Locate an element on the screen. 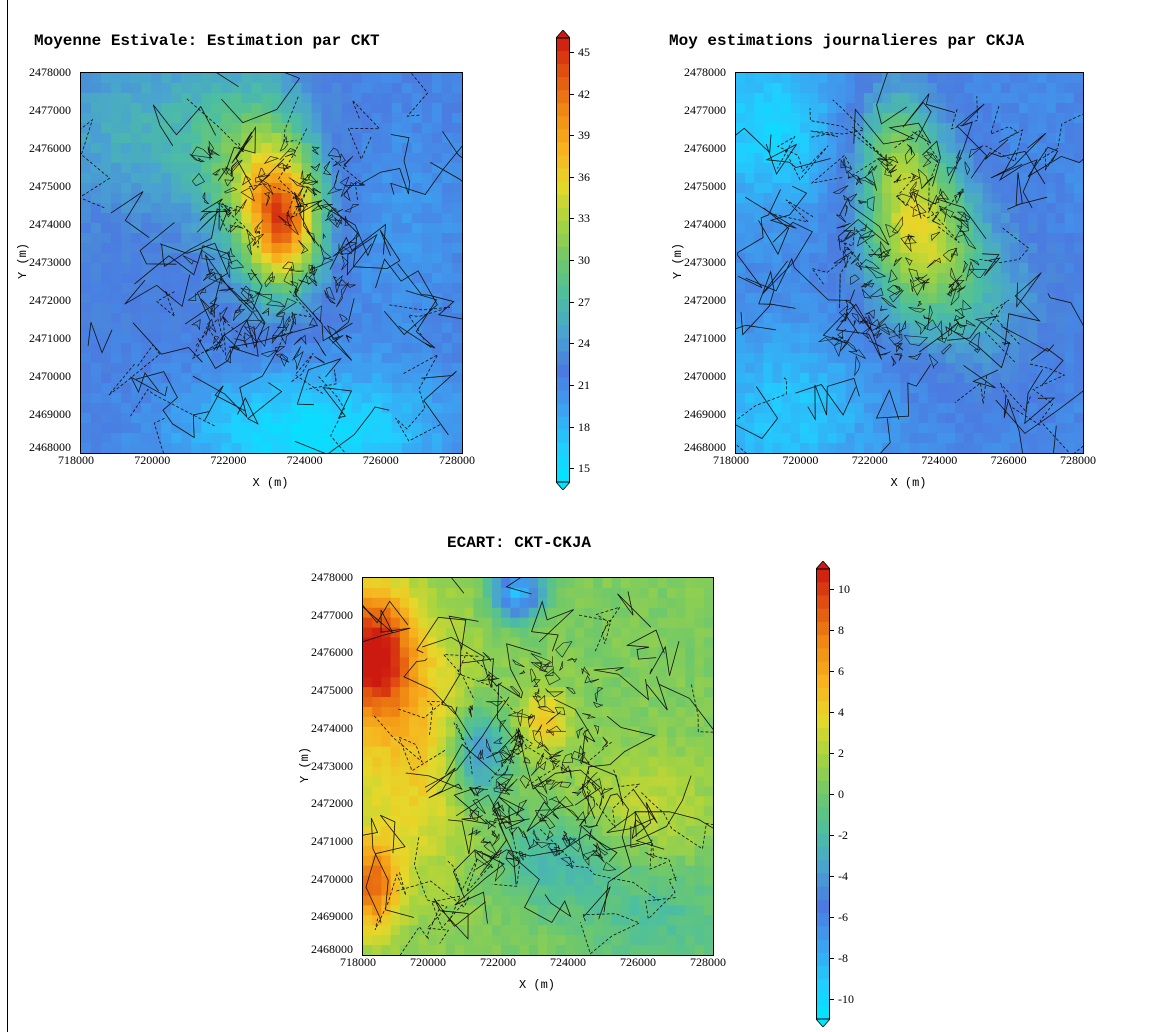 Image resolution: width=1166 pixels, height=1032 pixels. panel2-map is located at coordinates (909, 263).